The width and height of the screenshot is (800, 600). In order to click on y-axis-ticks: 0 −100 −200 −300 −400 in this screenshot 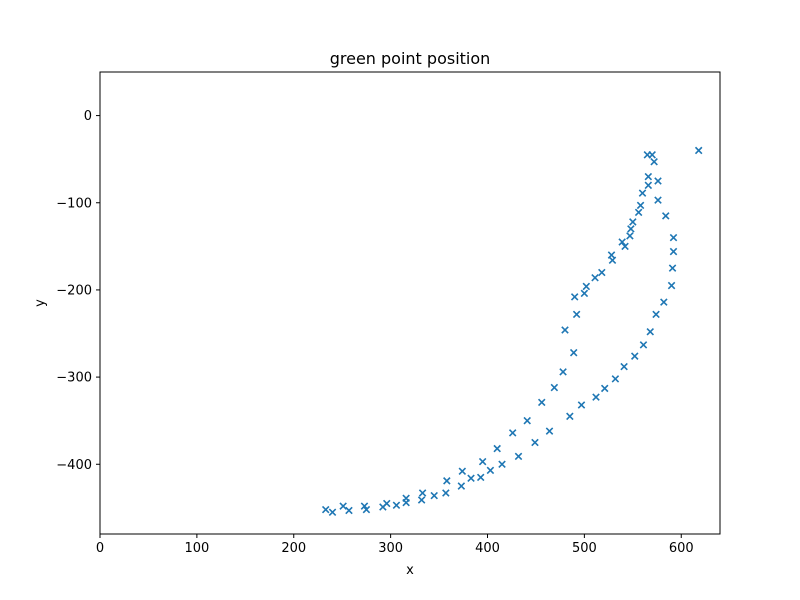, I will do `click(78, 291)`.